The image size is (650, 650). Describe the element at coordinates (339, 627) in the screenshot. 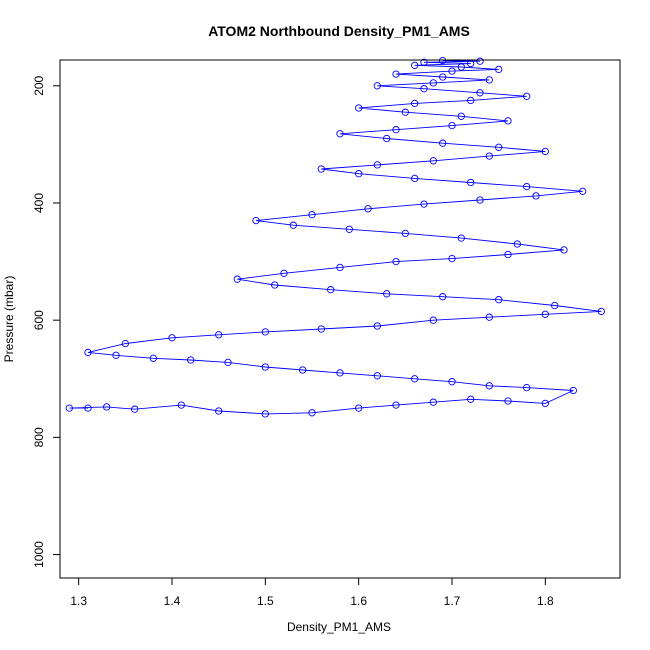

I see `x-axis-label: Density_PM1_AMS` at that location.